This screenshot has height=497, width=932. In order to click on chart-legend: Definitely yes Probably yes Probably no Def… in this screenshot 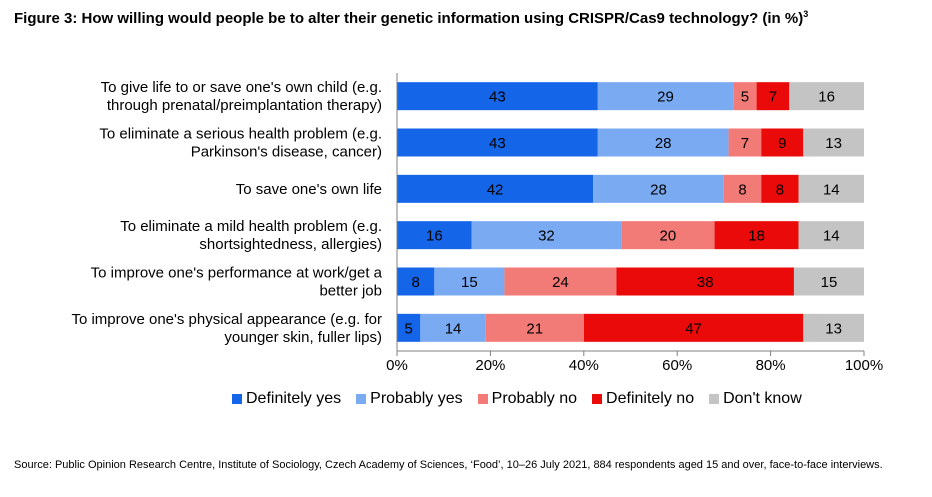, I will do `click(524, 399)`.